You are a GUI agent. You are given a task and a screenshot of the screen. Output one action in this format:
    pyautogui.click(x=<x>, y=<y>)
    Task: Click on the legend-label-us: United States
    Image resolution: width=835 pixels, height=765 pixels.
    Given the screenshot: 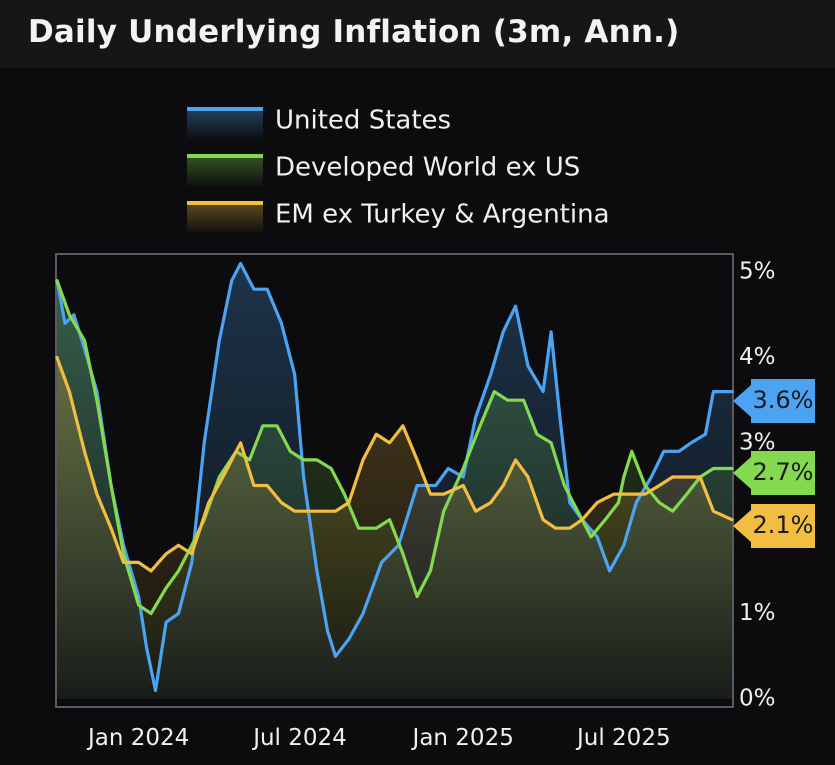 What is the action you would take?
    pyautogui.click(x=363, y=121)
    